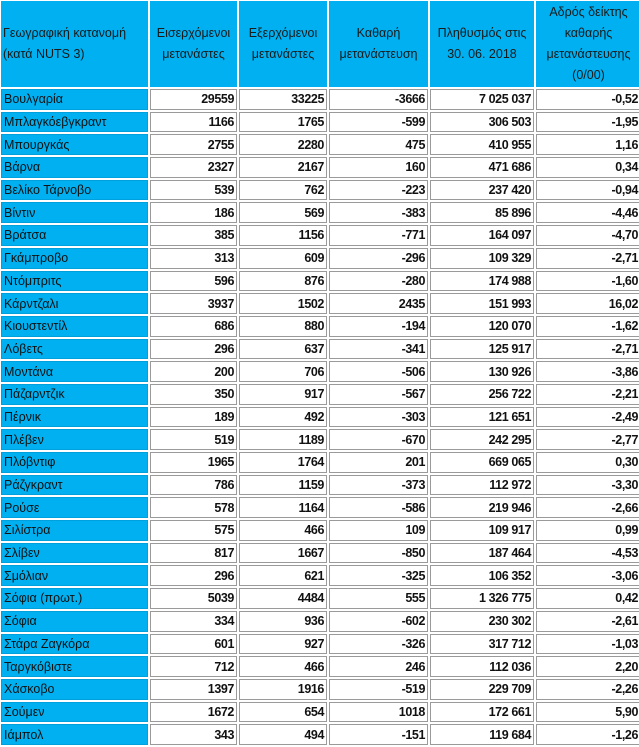  I want to click on incoming-cell: 334, so click(193, 621).